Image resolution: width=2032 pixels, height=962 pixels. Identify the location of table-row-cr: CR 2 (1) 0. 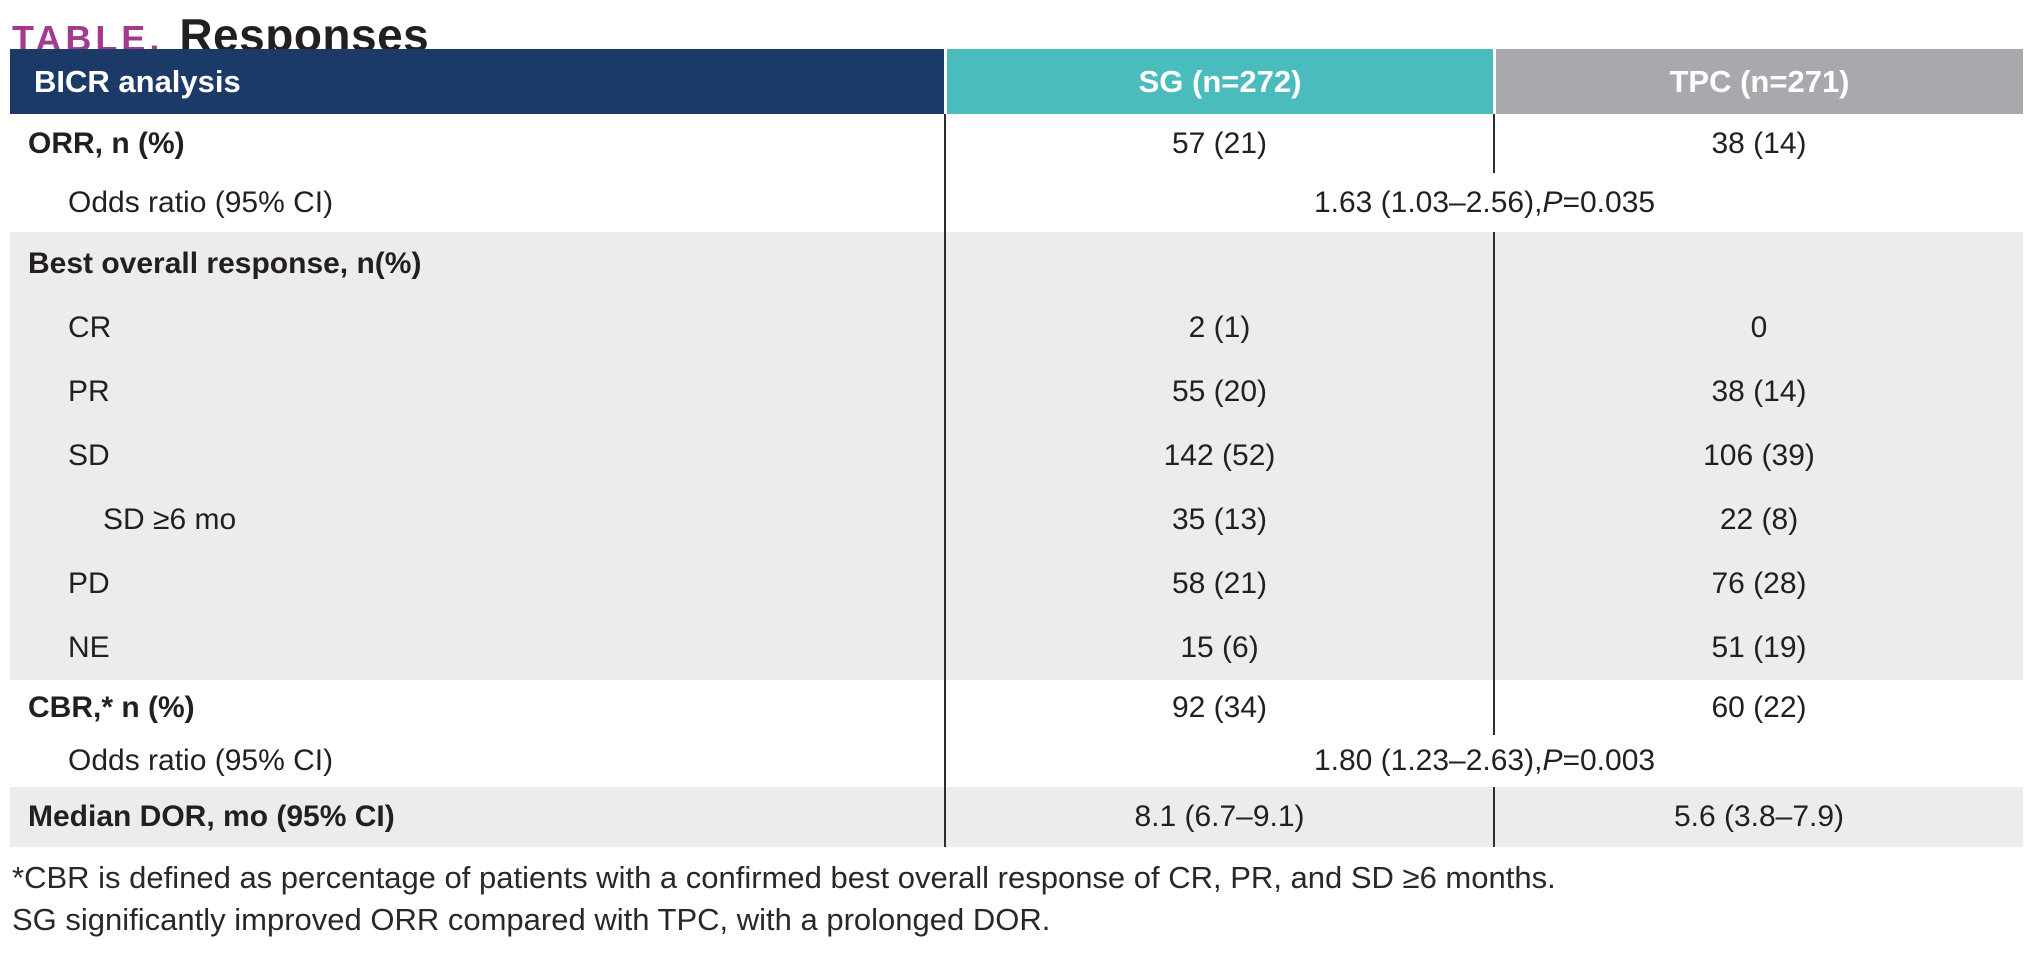
(1016, 328).